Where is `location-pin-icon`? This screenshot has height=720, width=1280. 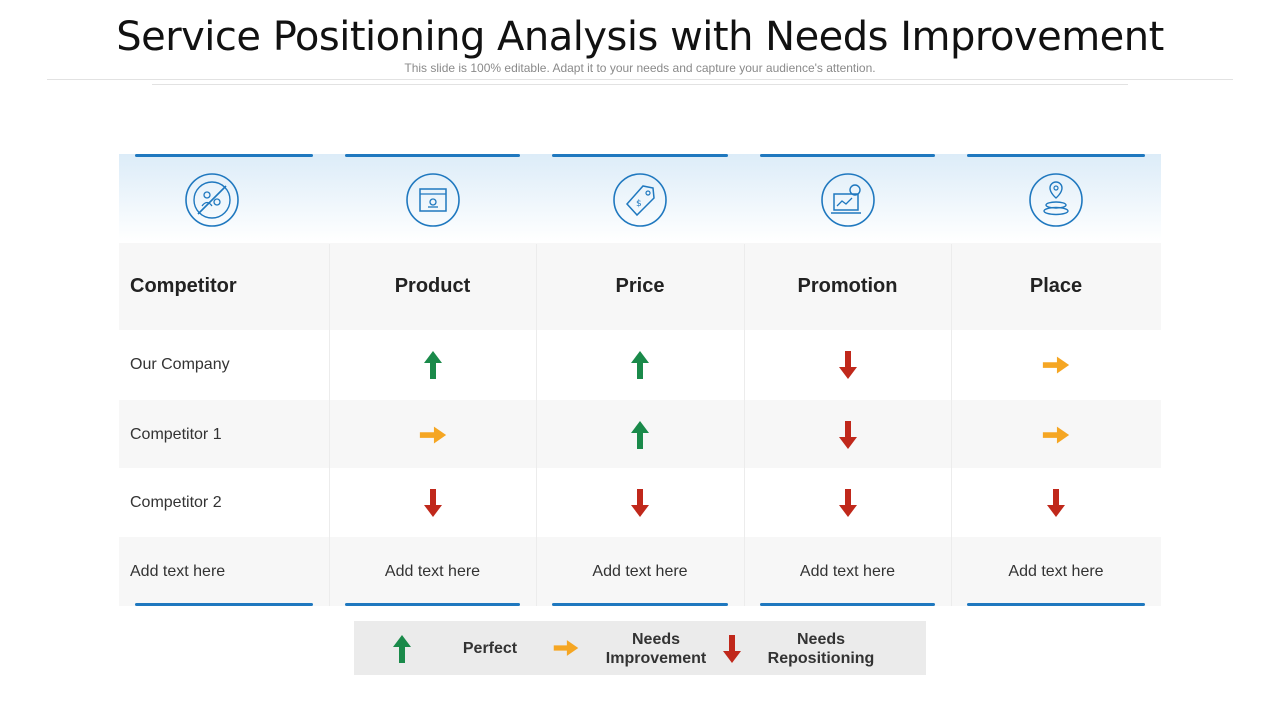 location-pin-icon is located at coordinates (1056, 200).